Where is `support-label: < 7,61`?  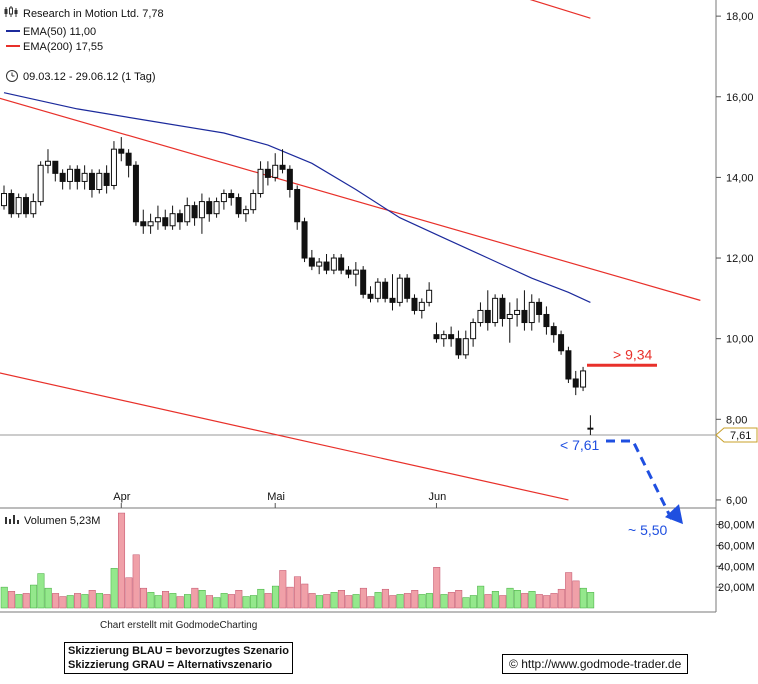
support-label: < 7,61 is located at coordinates (580, 445).